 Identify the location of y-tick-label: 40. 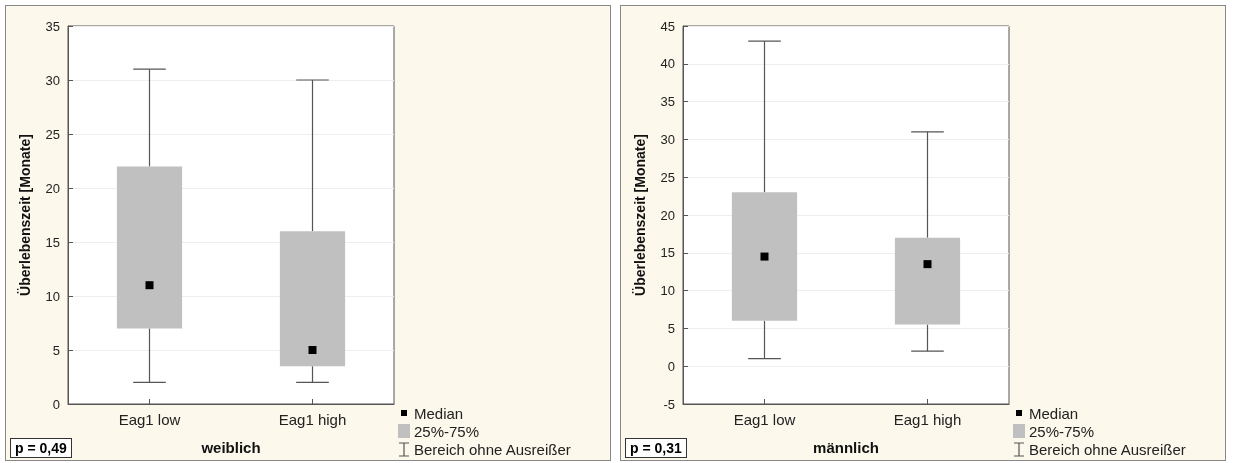
(667, 64).